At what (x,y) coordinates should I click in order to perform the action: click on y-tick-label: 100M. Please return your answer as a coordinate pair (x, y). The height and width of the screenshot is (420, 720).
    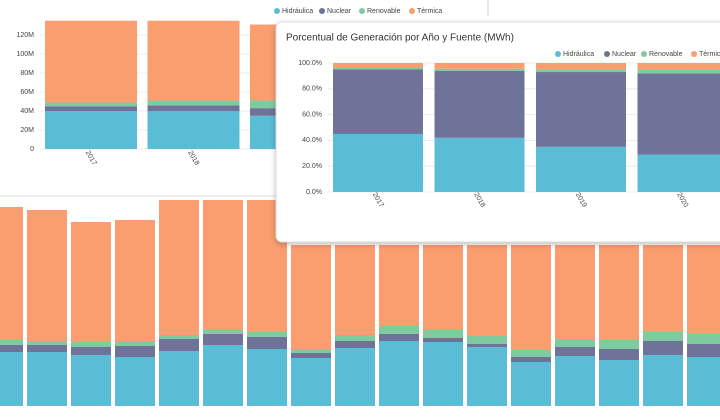
    Looking at the image, I should click on (25, 54).